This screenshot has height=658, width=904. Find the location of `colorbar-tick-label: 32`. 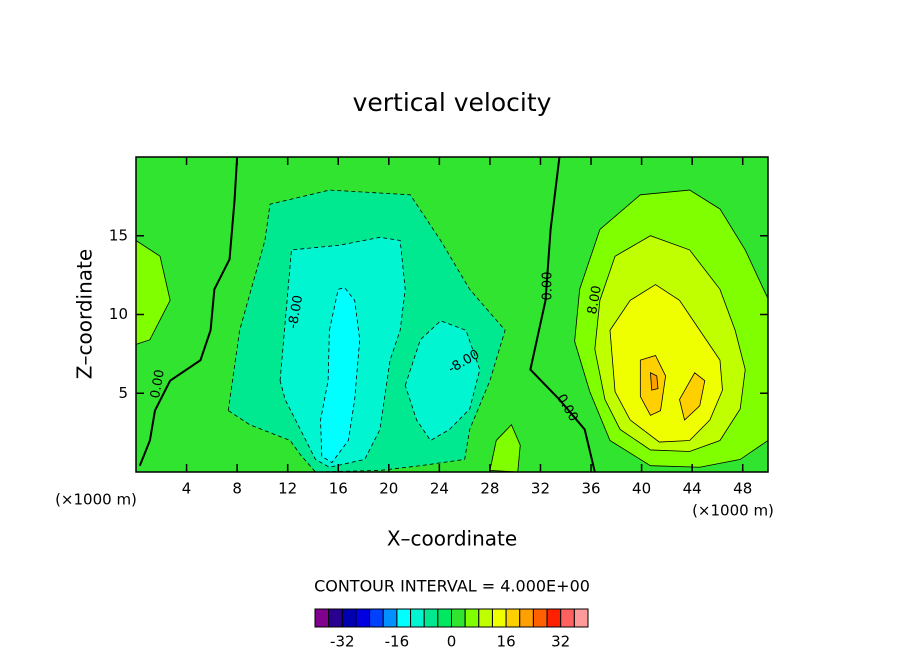

colorbar-tick-label: 32 is located at coordinates (560, 642).